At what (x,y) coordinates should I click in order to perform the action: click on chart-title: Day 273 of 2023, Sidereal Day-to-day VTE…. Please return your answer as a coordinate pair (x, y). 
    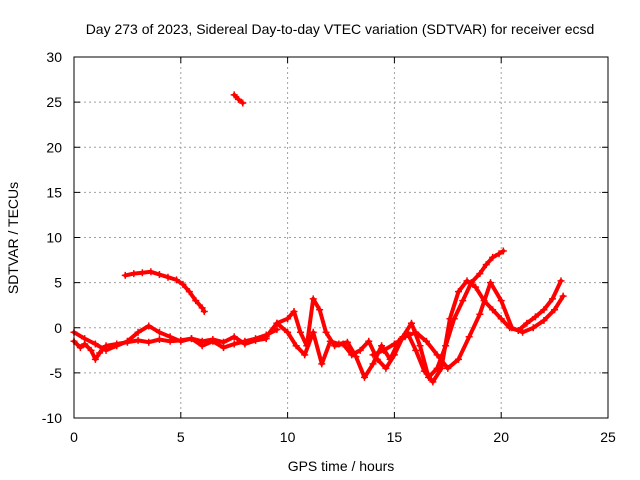
    Looking at the image, I should click on (340, 29).